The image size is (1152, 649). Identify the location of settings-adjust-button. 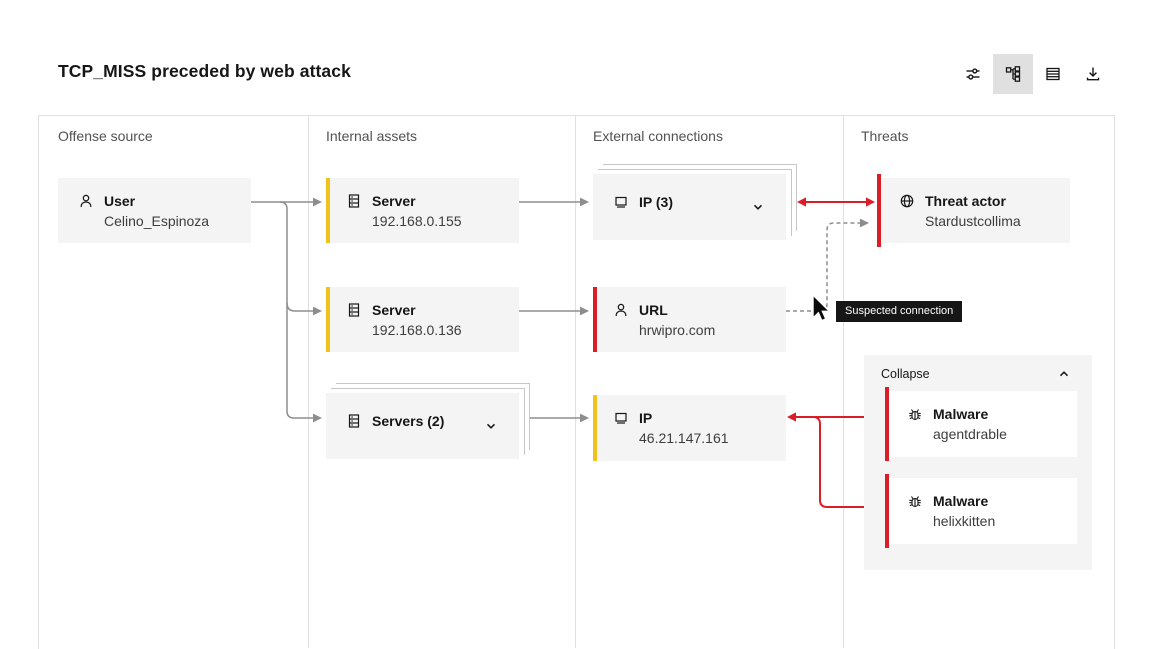
(973, 74).